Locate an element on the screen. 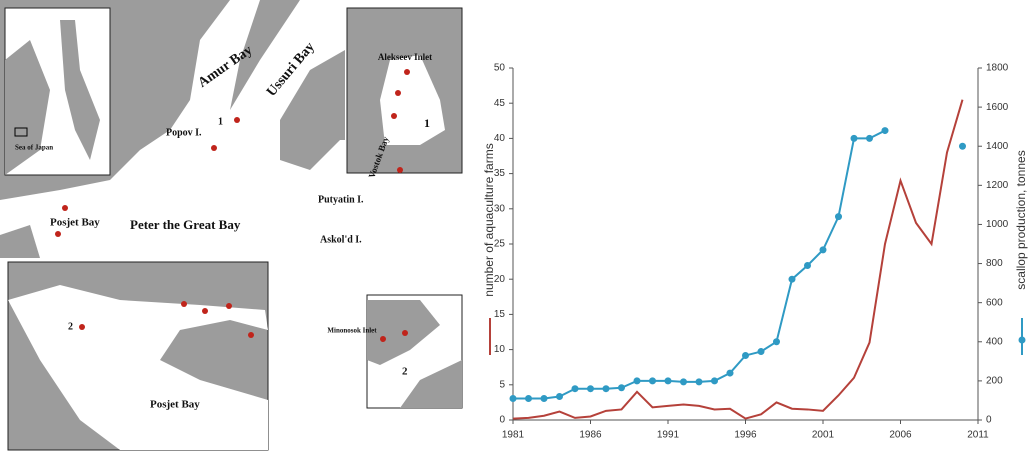 Image resolution: width=1034 pixels, height=453 pixels. x-tick-label: 1981 is located at coordinates (513, 435).